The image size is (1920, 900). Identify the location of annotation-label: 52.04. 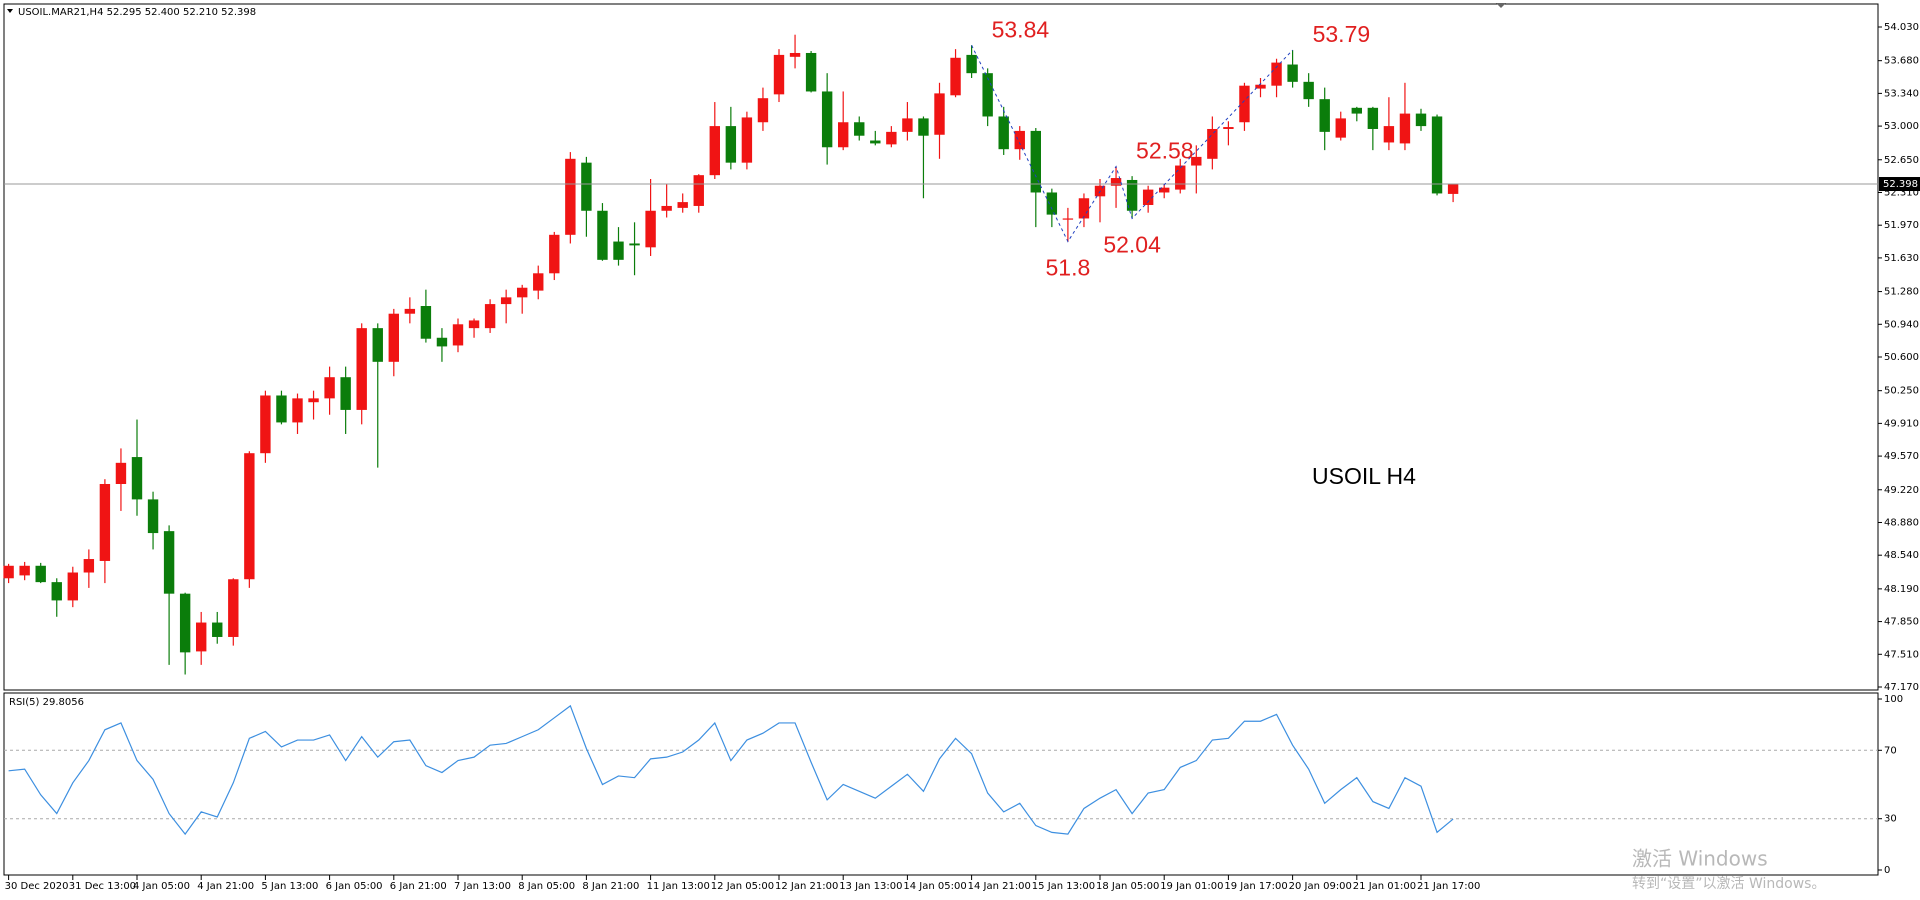
(1132, 245).